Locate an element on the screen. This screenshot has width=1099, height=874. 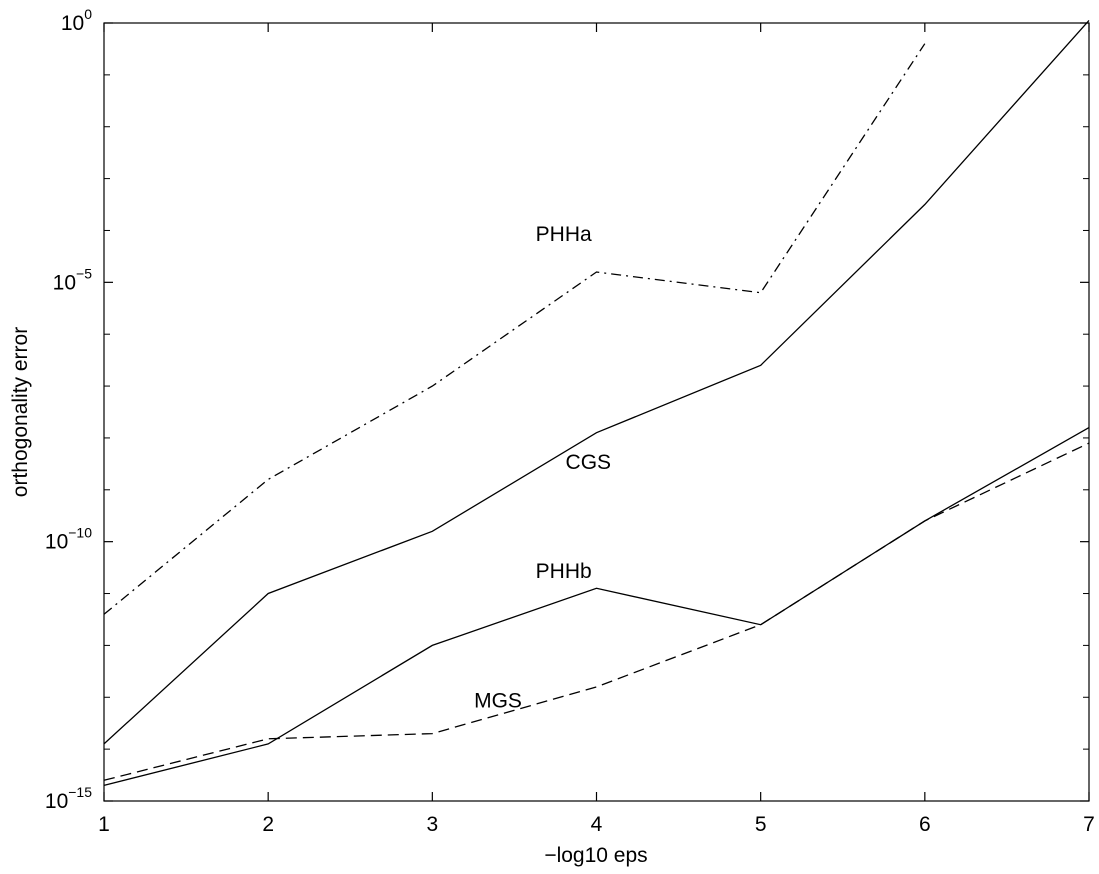
annotation-cgs: CGS is located at coordinates (589, 462).